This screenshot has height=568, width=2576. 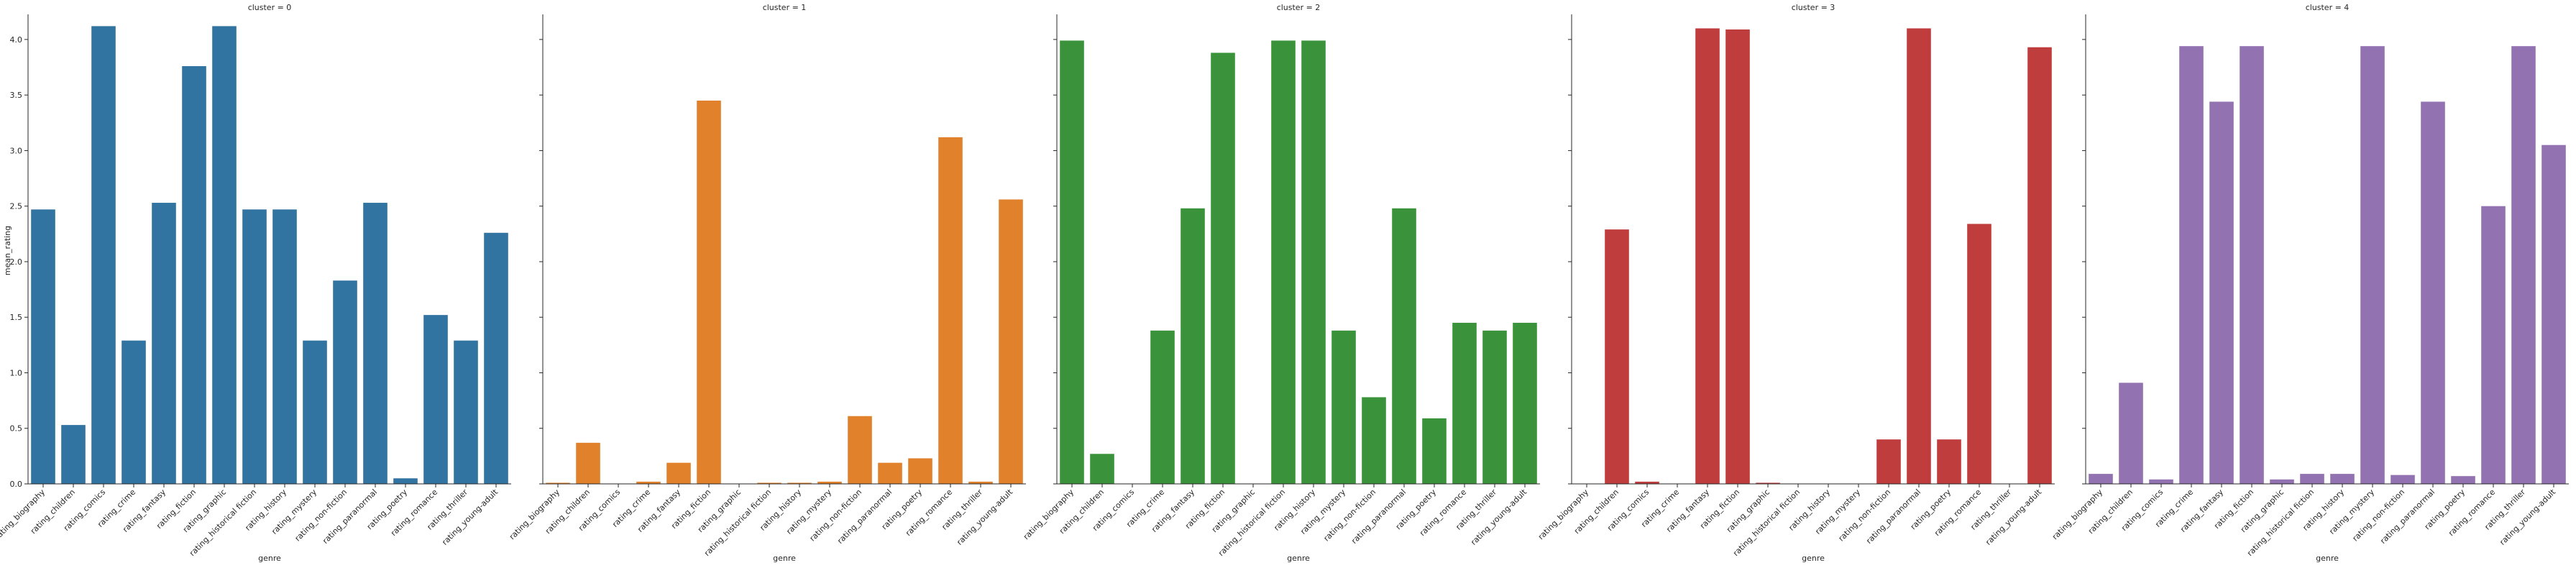 What do you see at coordinates (270, 7) in the screenshot?
I see `panel-title: cluster = 0` at bounding box center [270, 7].